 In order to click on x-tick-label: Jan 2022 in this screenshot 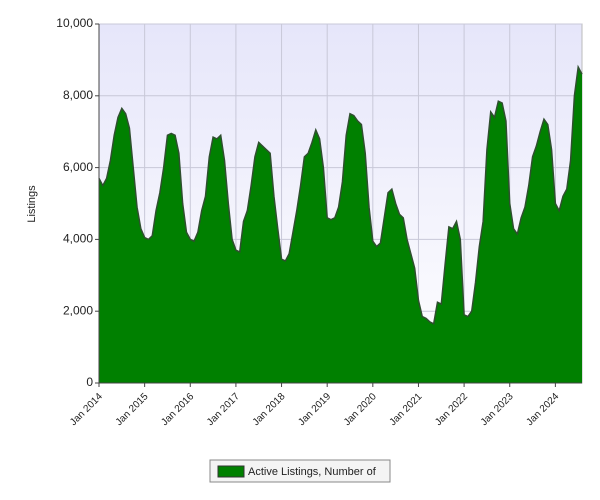, I will do `click(451, 409)`.